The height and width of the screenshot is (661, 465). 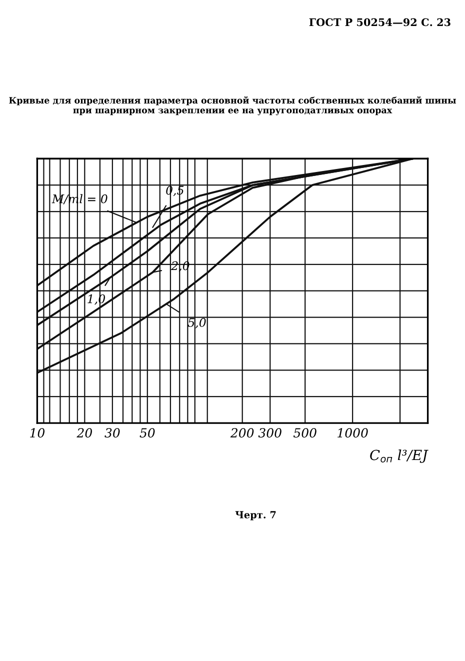 I want to click on x-tick-label: 300, so click(x=270, y=433).